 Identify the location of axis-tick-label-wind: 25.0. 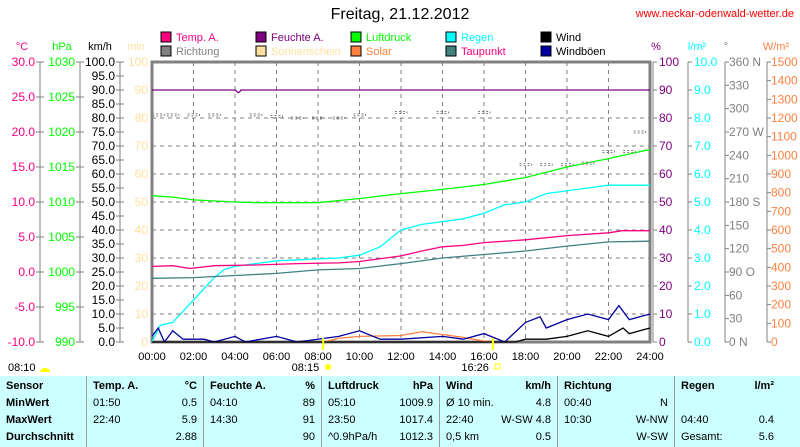
(104, 272).